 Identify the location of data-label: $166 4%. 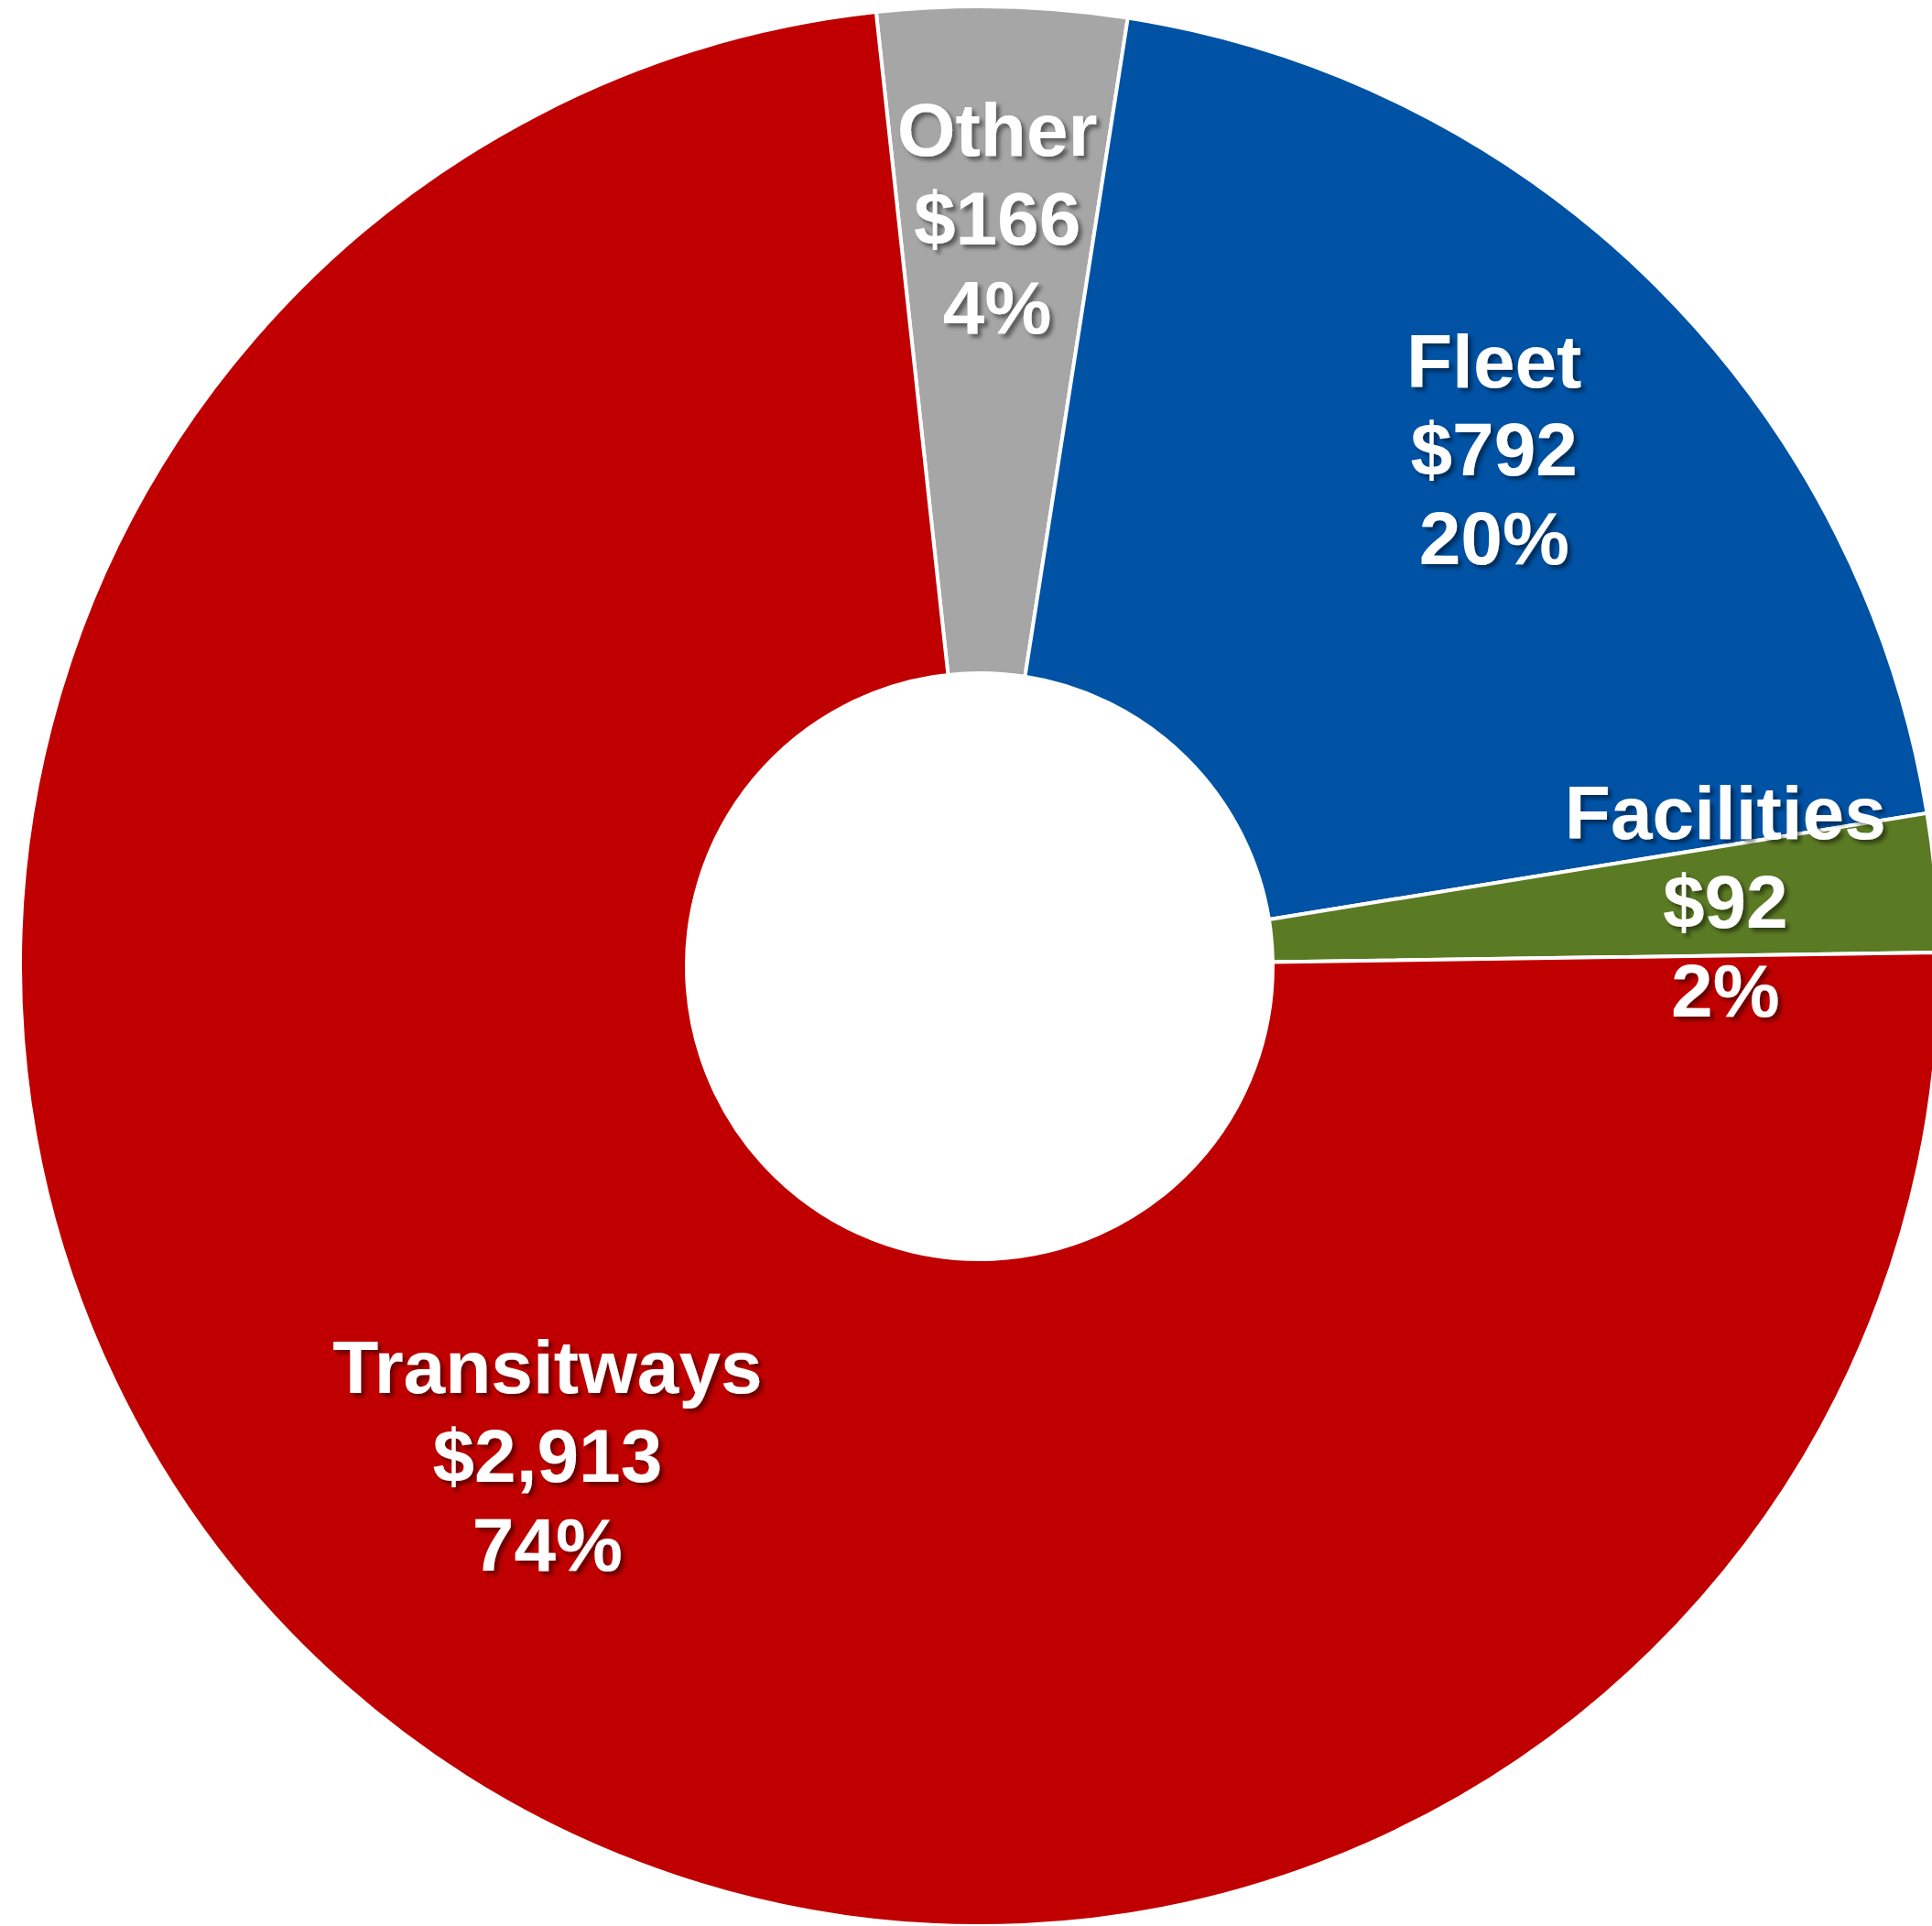
(997, 263).